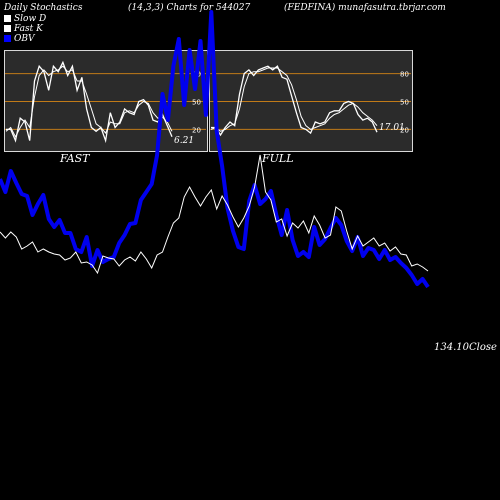  What do you see at coordinates (24, 39) in the screenshot?
I see `legend-label-obv: OBV` at bounding box center [24, 39].